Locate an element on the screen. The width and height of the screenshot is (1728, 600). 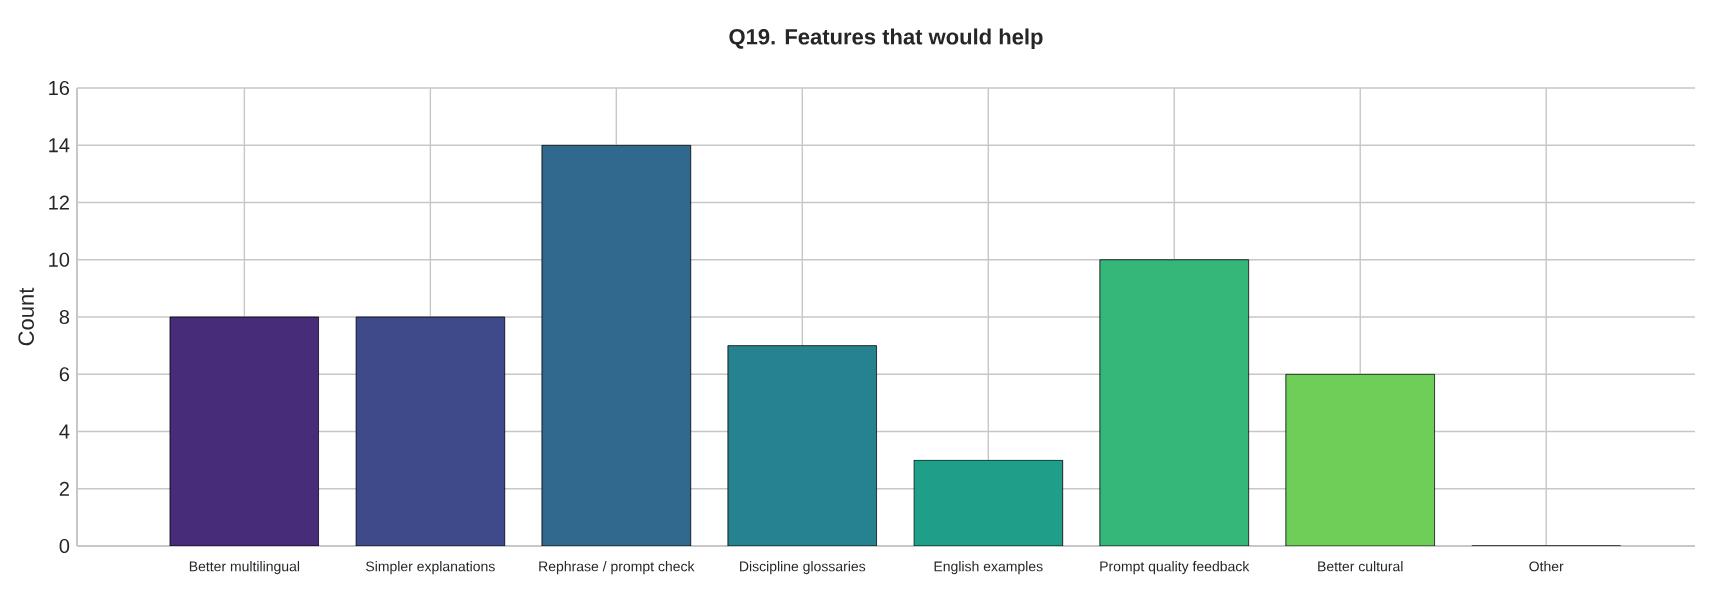
y-tick-label: 14 is located at coordinates (59, 145).